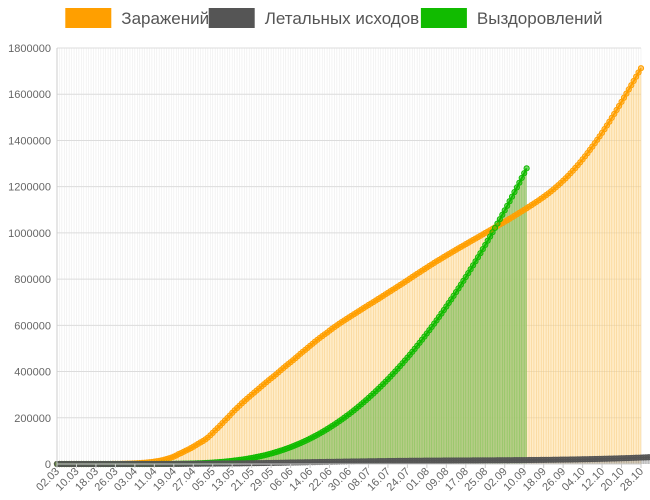 This screenshot has width=650, height=500. I want to click on y-tick-label: 1000000, so click(29, 234).